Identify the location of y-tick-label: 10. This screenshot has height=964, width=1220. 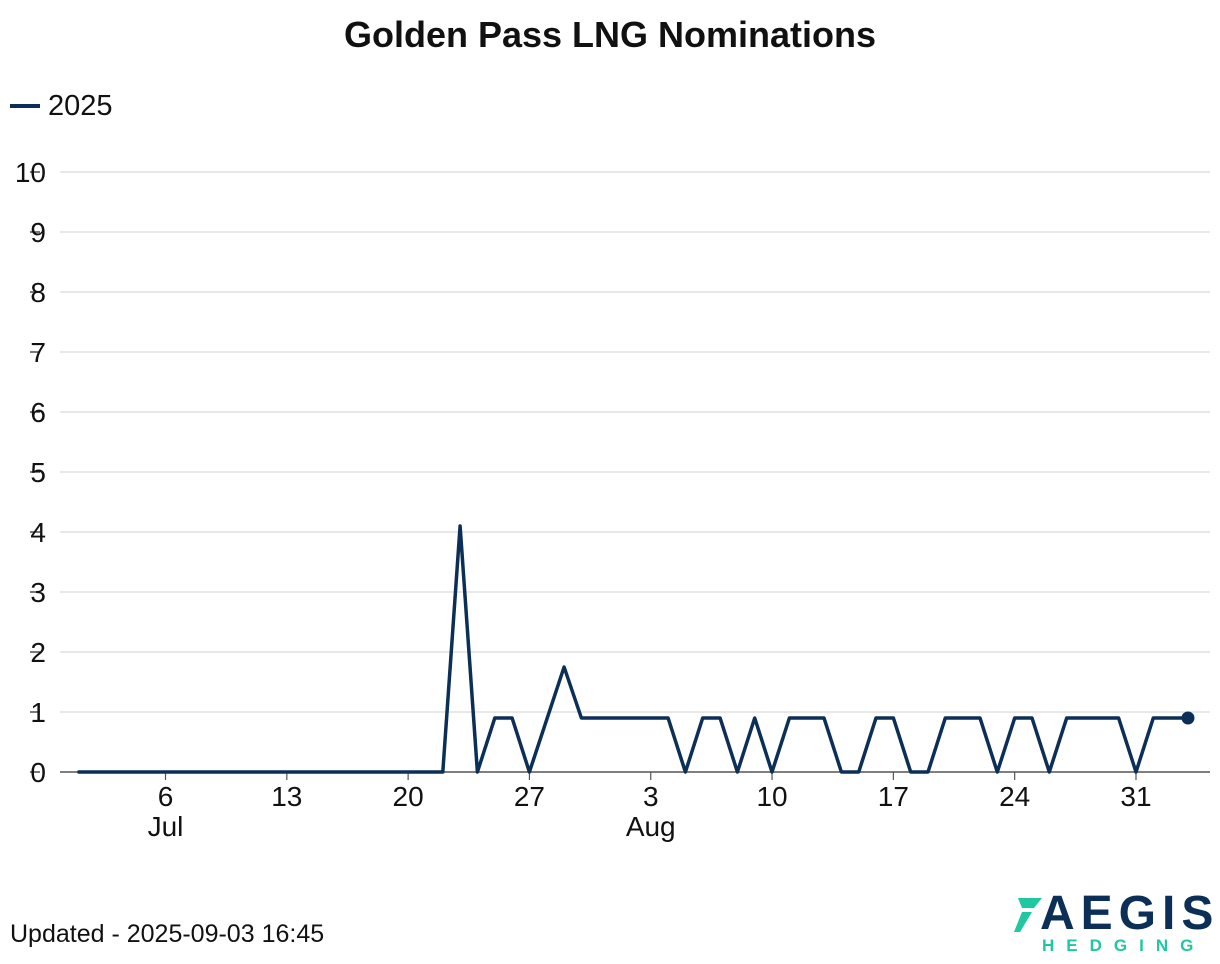
(30, 172).